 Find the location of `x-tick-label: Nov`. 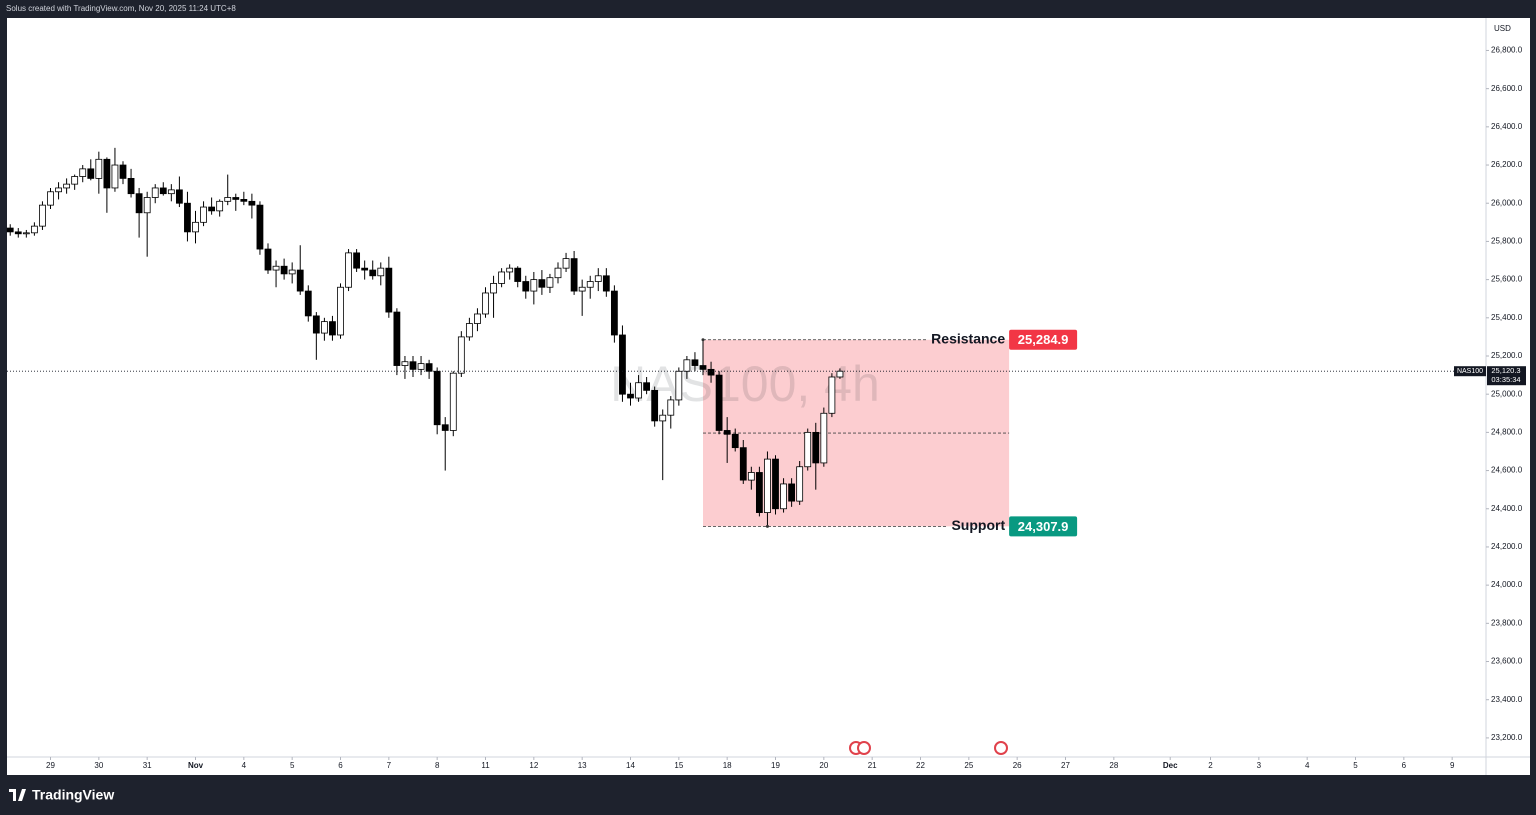

x-tick-label: Nov is located at coordinates (196, 765).